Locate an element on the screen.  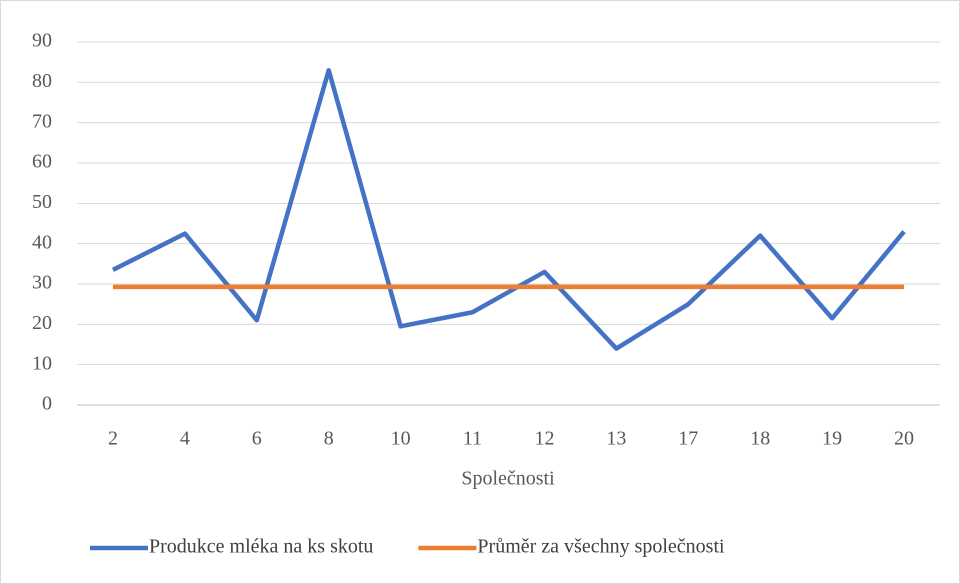
x-axis-label: Společnosti is located at coordinates (508, 479).